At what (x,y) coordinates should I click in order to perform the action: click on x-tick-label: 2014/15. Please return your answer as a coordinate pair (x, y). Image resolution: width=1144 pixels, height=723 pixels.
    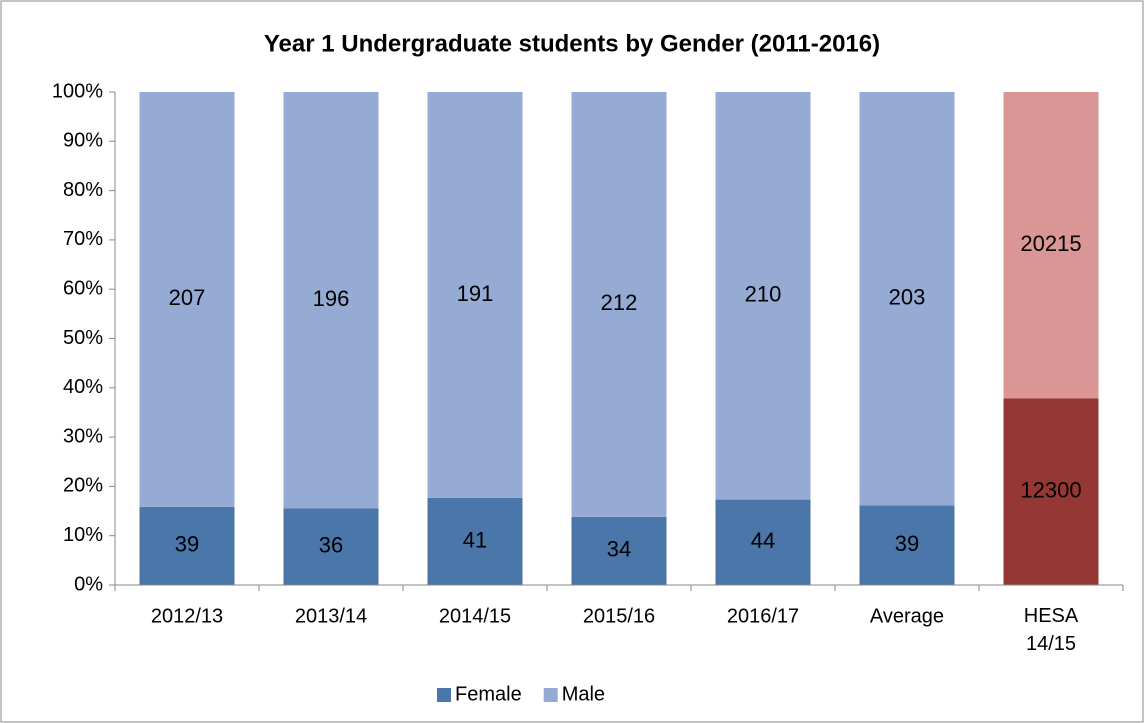
    Looking at the image, I should click on (475, 616).